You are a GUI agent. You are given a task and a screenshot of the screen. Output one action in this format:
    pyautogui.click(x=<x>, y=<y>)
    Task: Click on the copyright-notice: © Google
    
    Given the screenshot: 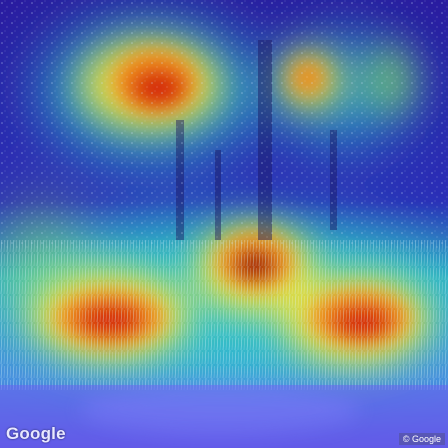 What is the action you would take?
    pyautogui.click(x=421, y=439)
    